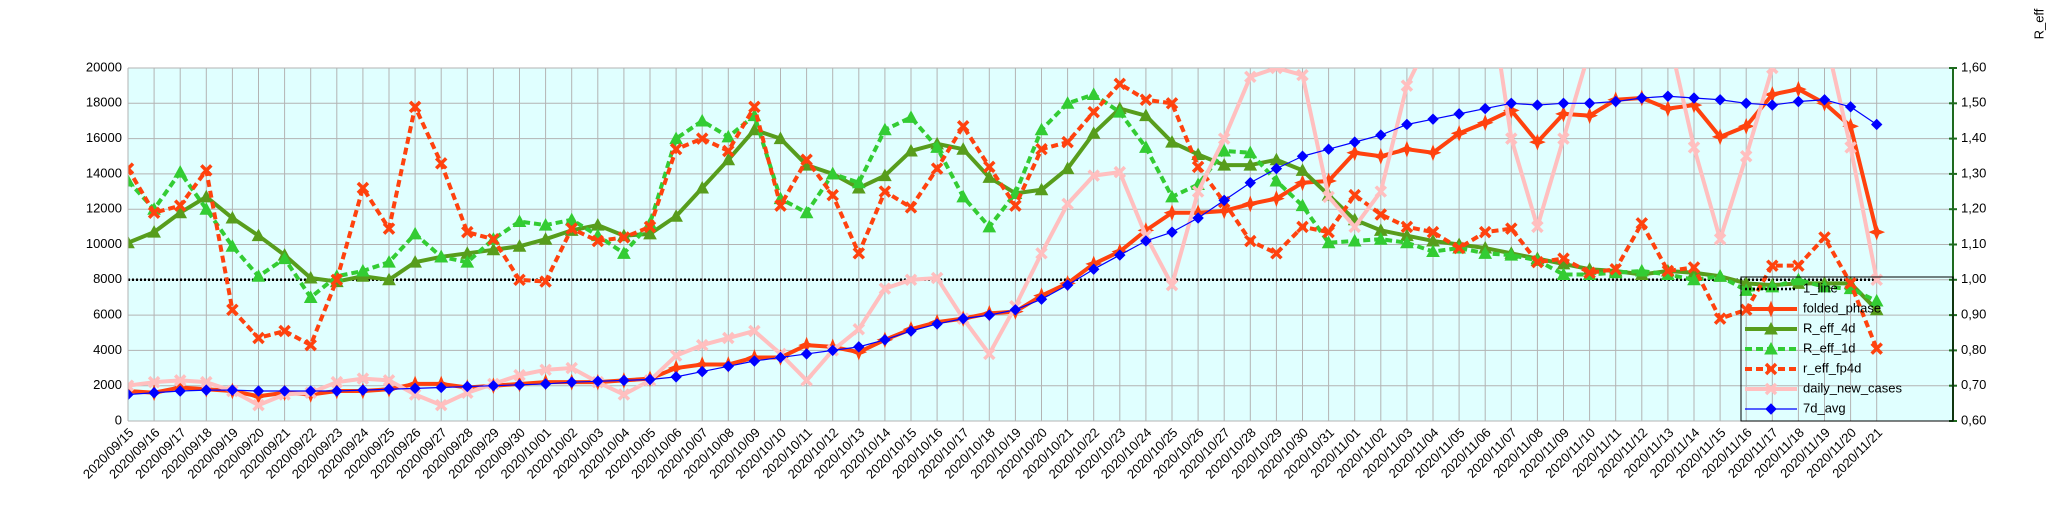  Describe the element at coordinates (1973, 278) in the screenshot. I see `y2-tick-label: 1,00` at that location.